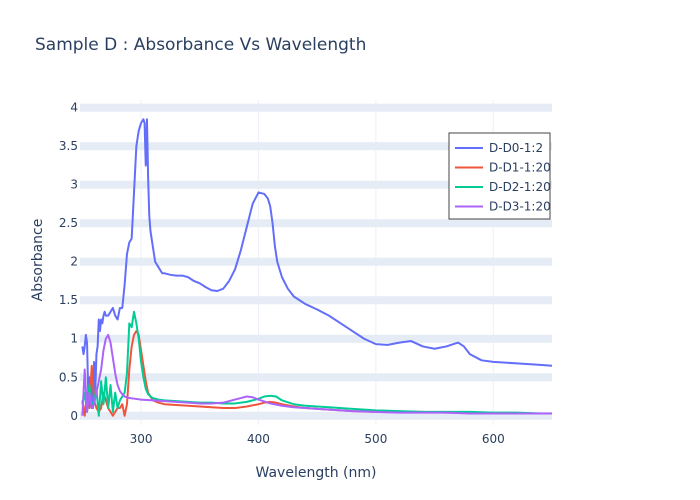 This screenshot has width=700, height=500. I want to click on x-tick-label: 400, so click(258, 439).